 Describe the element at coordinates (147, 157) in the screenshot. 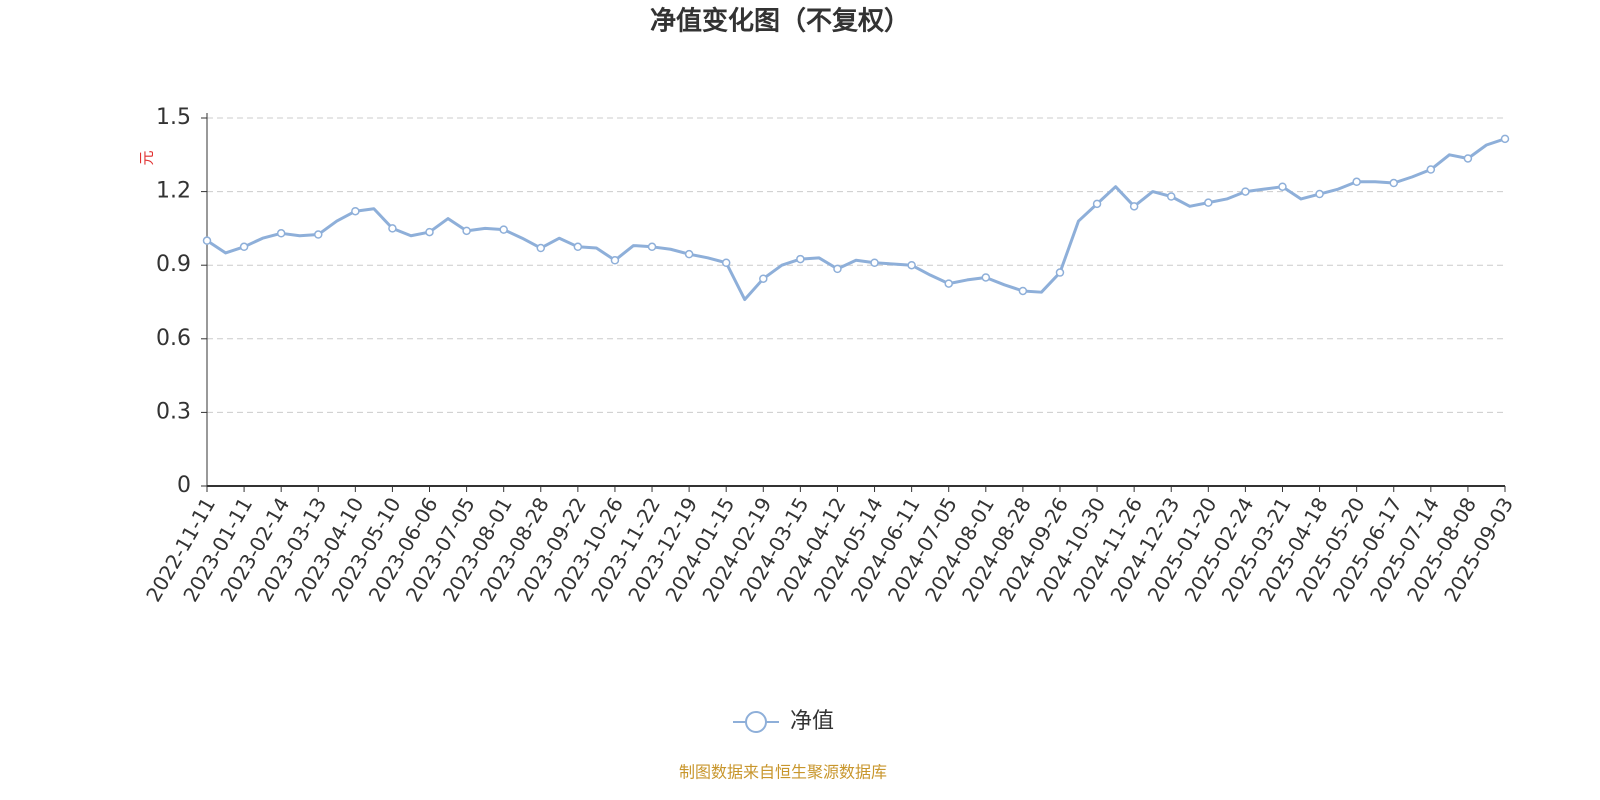

I see `y-axis-label: 元` at that location.